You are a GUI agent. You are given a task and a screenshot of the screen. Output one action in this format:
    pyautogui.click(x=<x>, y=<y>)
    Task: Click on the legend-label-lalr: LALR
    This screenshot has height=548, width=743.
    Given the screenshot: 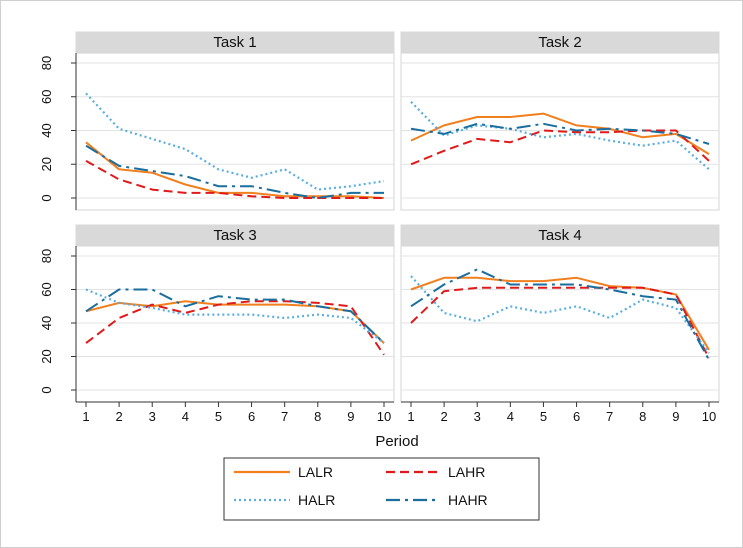 What is the action you would take?
    pyautogui.click(x=315, y=472)
    